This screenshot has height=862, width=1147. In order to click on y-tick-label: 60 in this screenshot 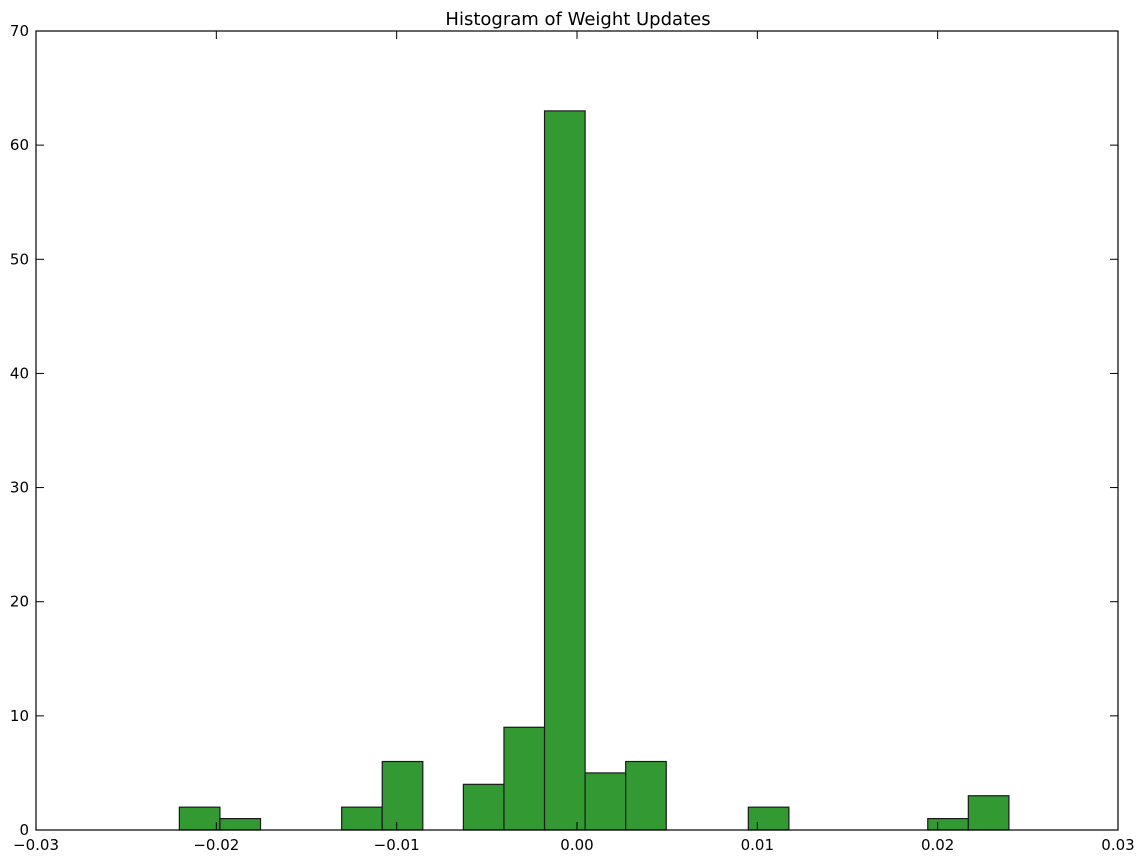, I will do `click(19, 145)`.